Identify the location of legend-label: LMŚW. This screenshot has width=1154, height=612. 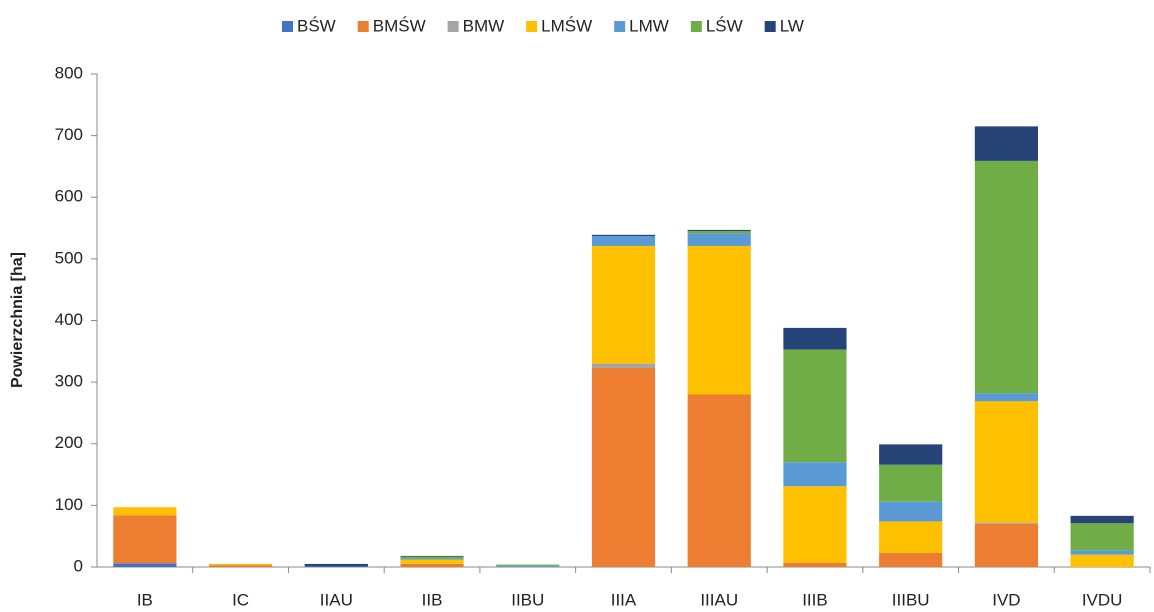
(566, 25).